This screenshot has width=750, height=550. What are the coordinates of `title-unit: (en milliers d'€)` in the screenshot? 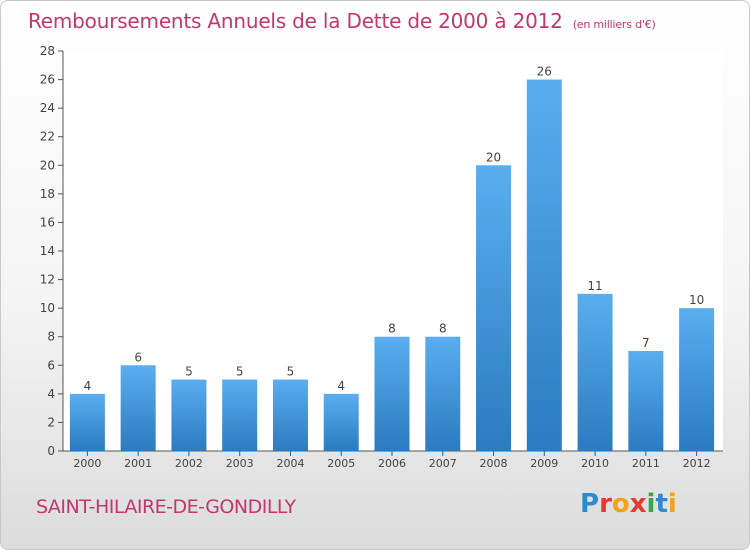 It's located at (614, 24).